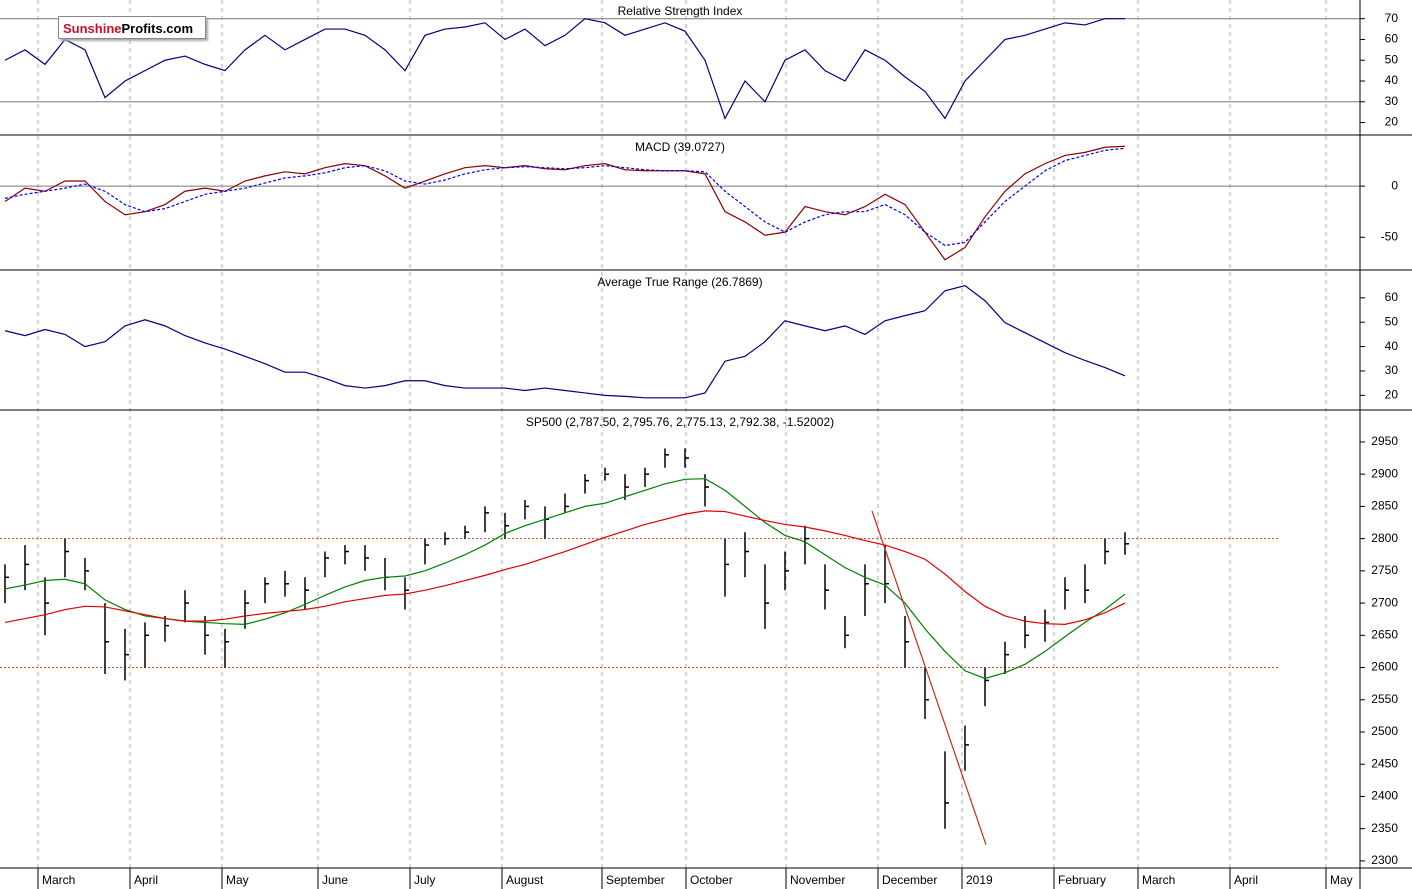 This screenshot has width=1412, height=889. Describe the element at coordinates (1384, 634) in the screenshot. I see `y-tick-label: 2650` at that location.